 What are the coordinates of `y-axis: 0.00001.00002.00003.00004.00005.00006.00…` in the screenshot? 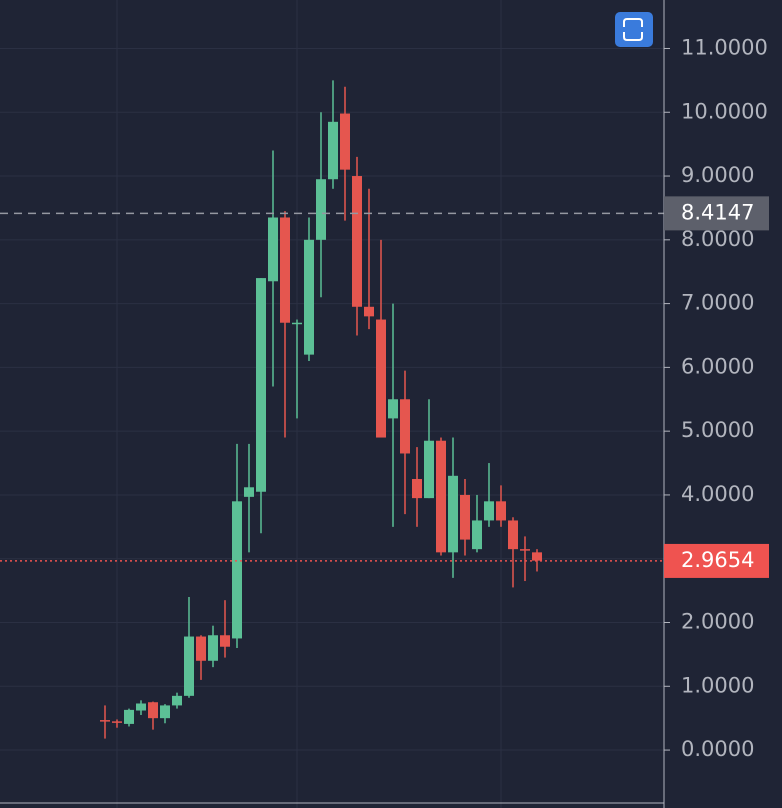 It's located at (716, 398).